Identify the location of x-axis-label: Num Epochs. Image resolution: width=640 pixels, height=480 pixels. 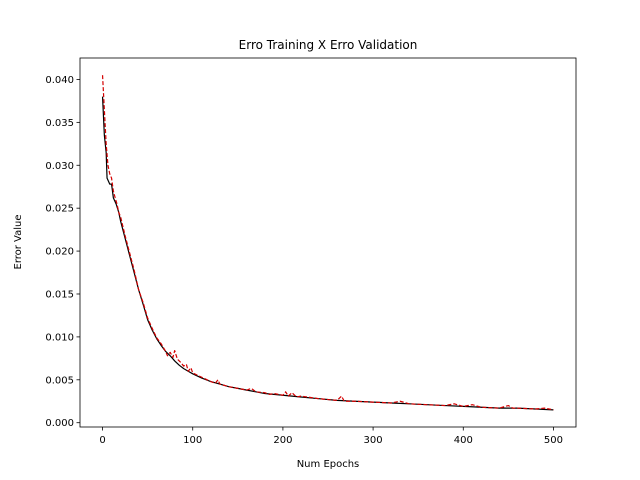
(328, 464).